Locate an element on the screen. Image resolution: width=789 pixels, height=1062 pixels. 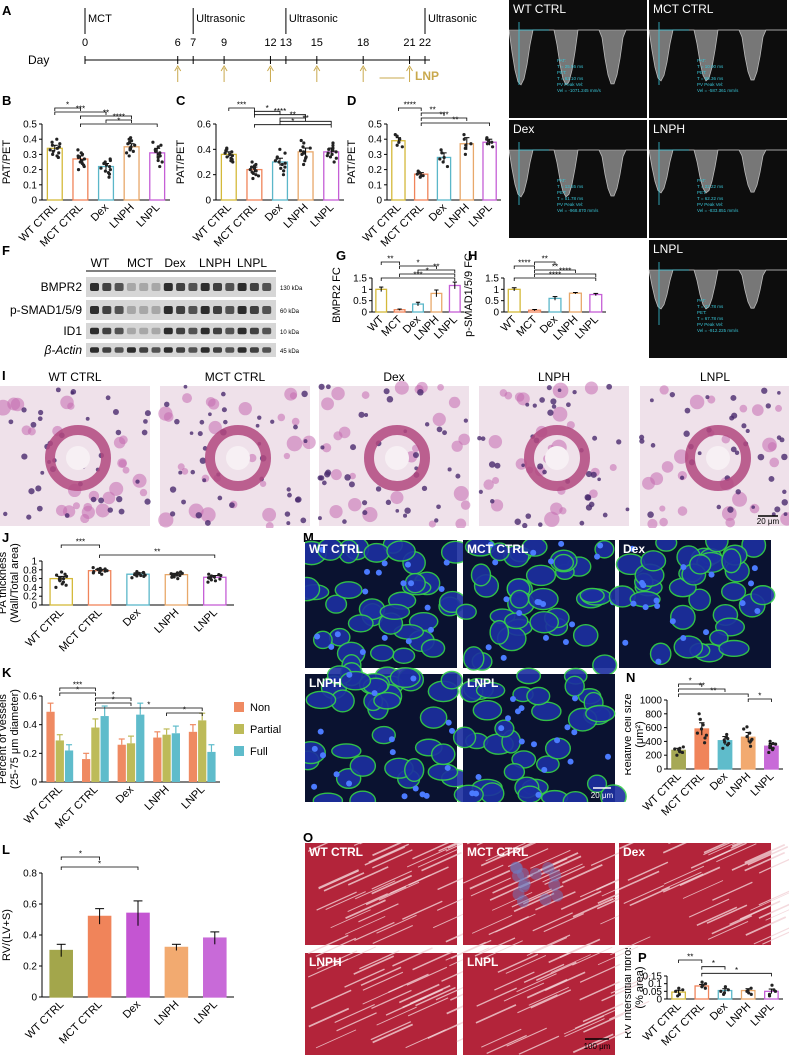
y-tick-label: 0.6 is located at coordinates (30, 905).